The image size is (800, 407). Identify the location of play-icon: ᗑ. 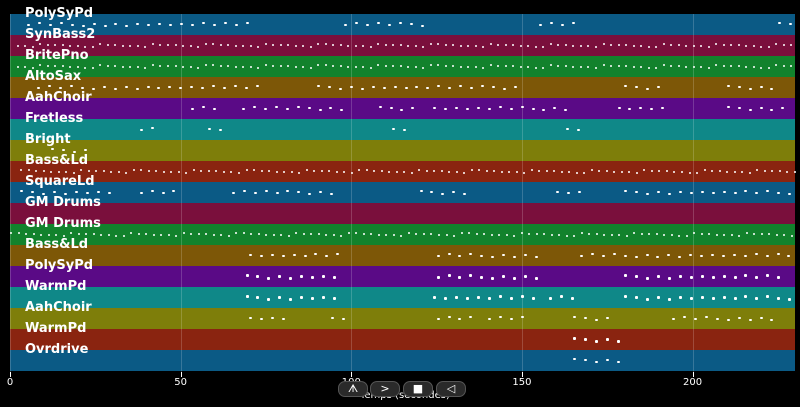
(353, 389).